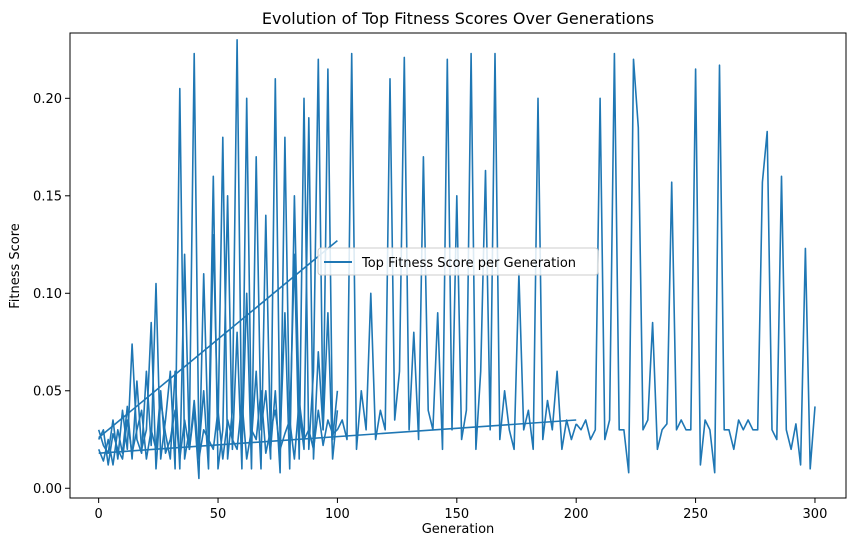 The image size is (855, 547). I want to click on x-tick-label: 50, so click(218, 514).